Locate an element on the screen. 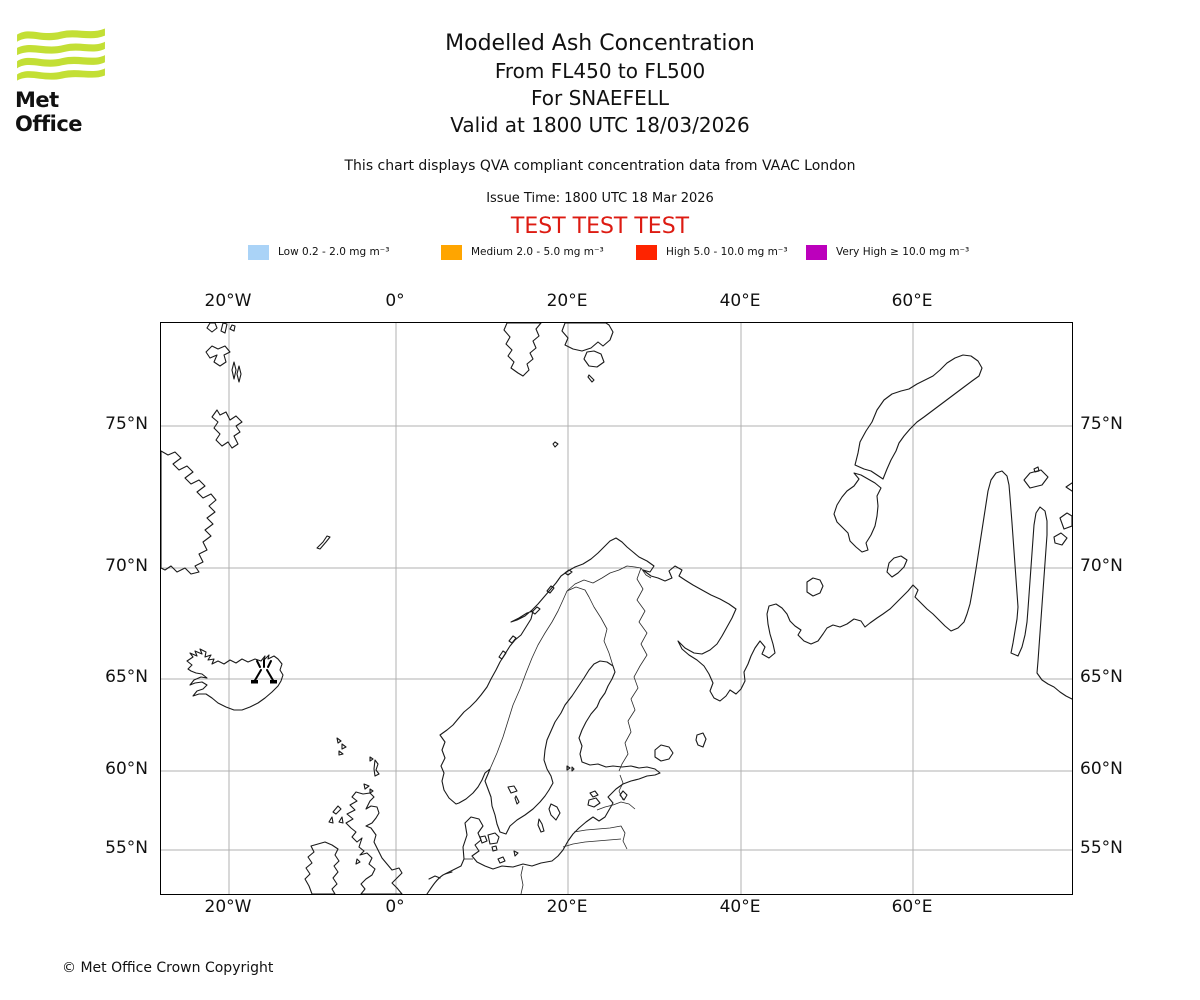 The height and width of the screenshot is (1000, 1200). valid-time-subtitle: Valid at 1800 UTC 18/03/2026 is located at coordinates (600, 125).